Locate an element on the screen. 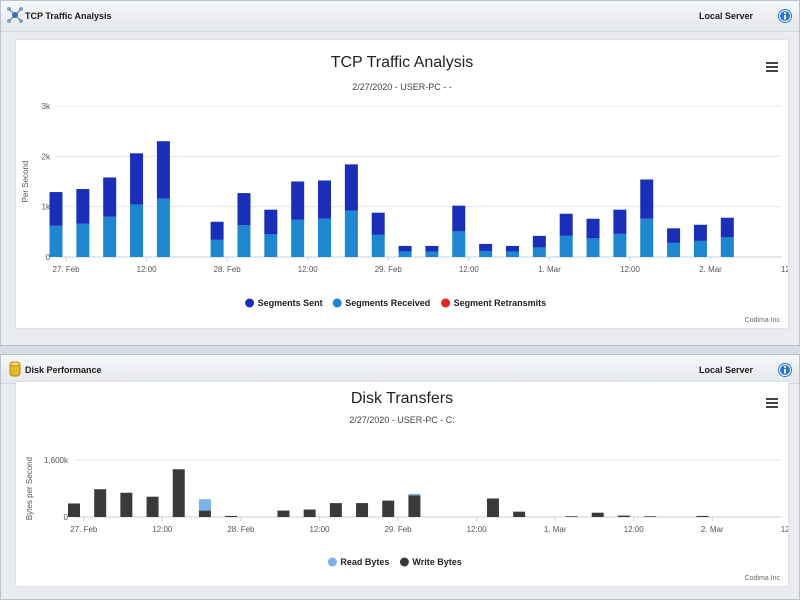 The width and height of the screenshot is (800, 600). legend-item: Read Bytes is located at coordinates (364, 562).